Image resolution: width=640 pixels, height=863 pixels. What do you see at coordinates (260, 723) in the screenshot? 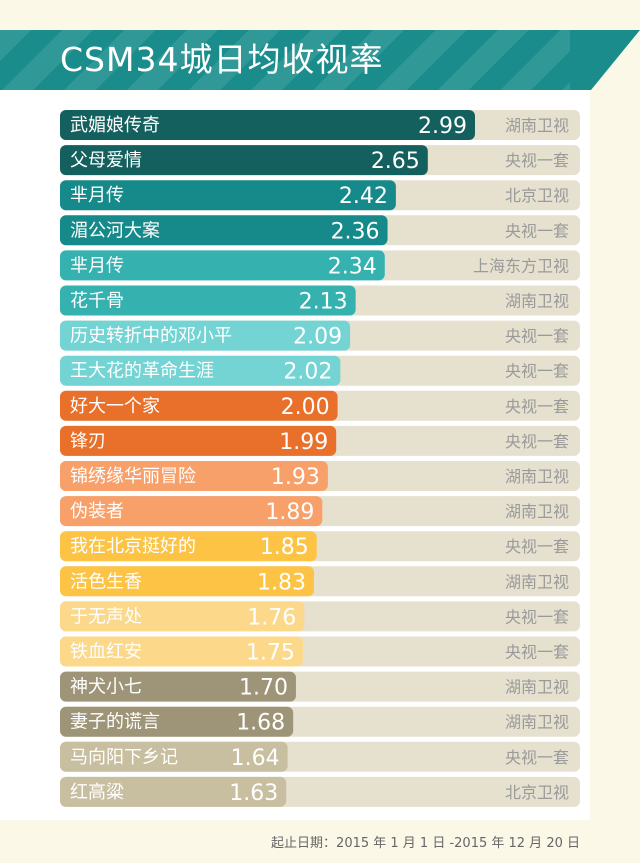
I see `bar-value-label: 1.68` at bounding box center [260, 723].